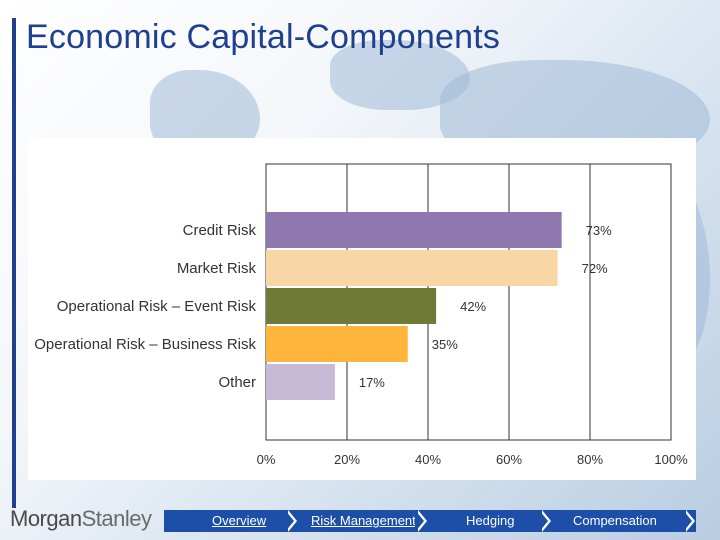  Describe the element at coordinates (263, 37) in the screenshot. I see `page-title: Economic Capital-Components` at that location.